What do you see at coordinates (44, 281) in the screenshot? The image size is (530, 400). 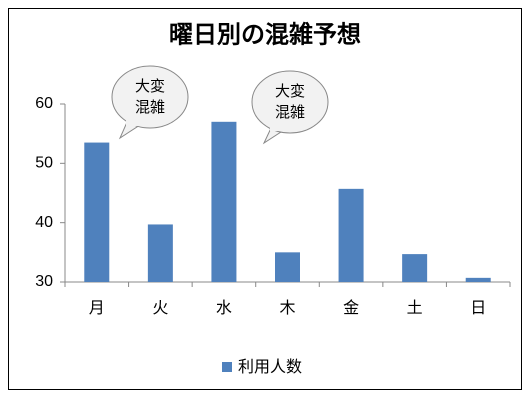 I see `y-tick-label: 30` at bounding box center [44, 281].